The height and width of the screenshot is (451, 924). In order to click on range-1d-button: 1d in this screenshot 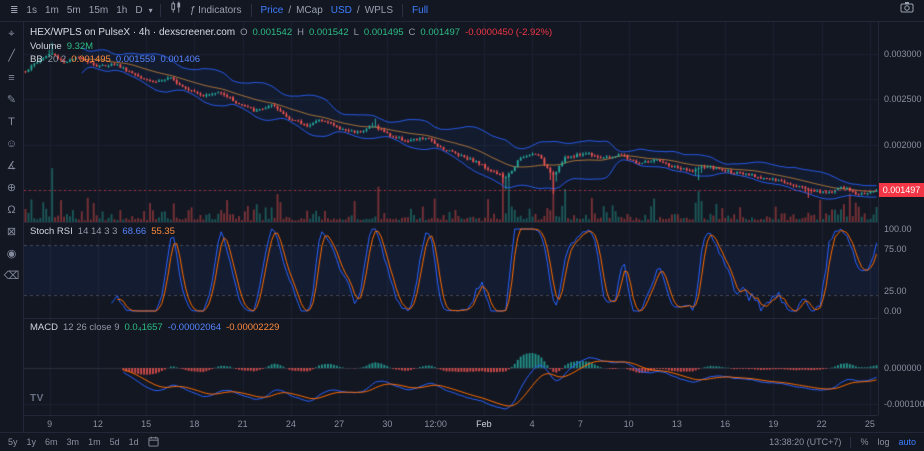, I will do `click(133, 442)`.